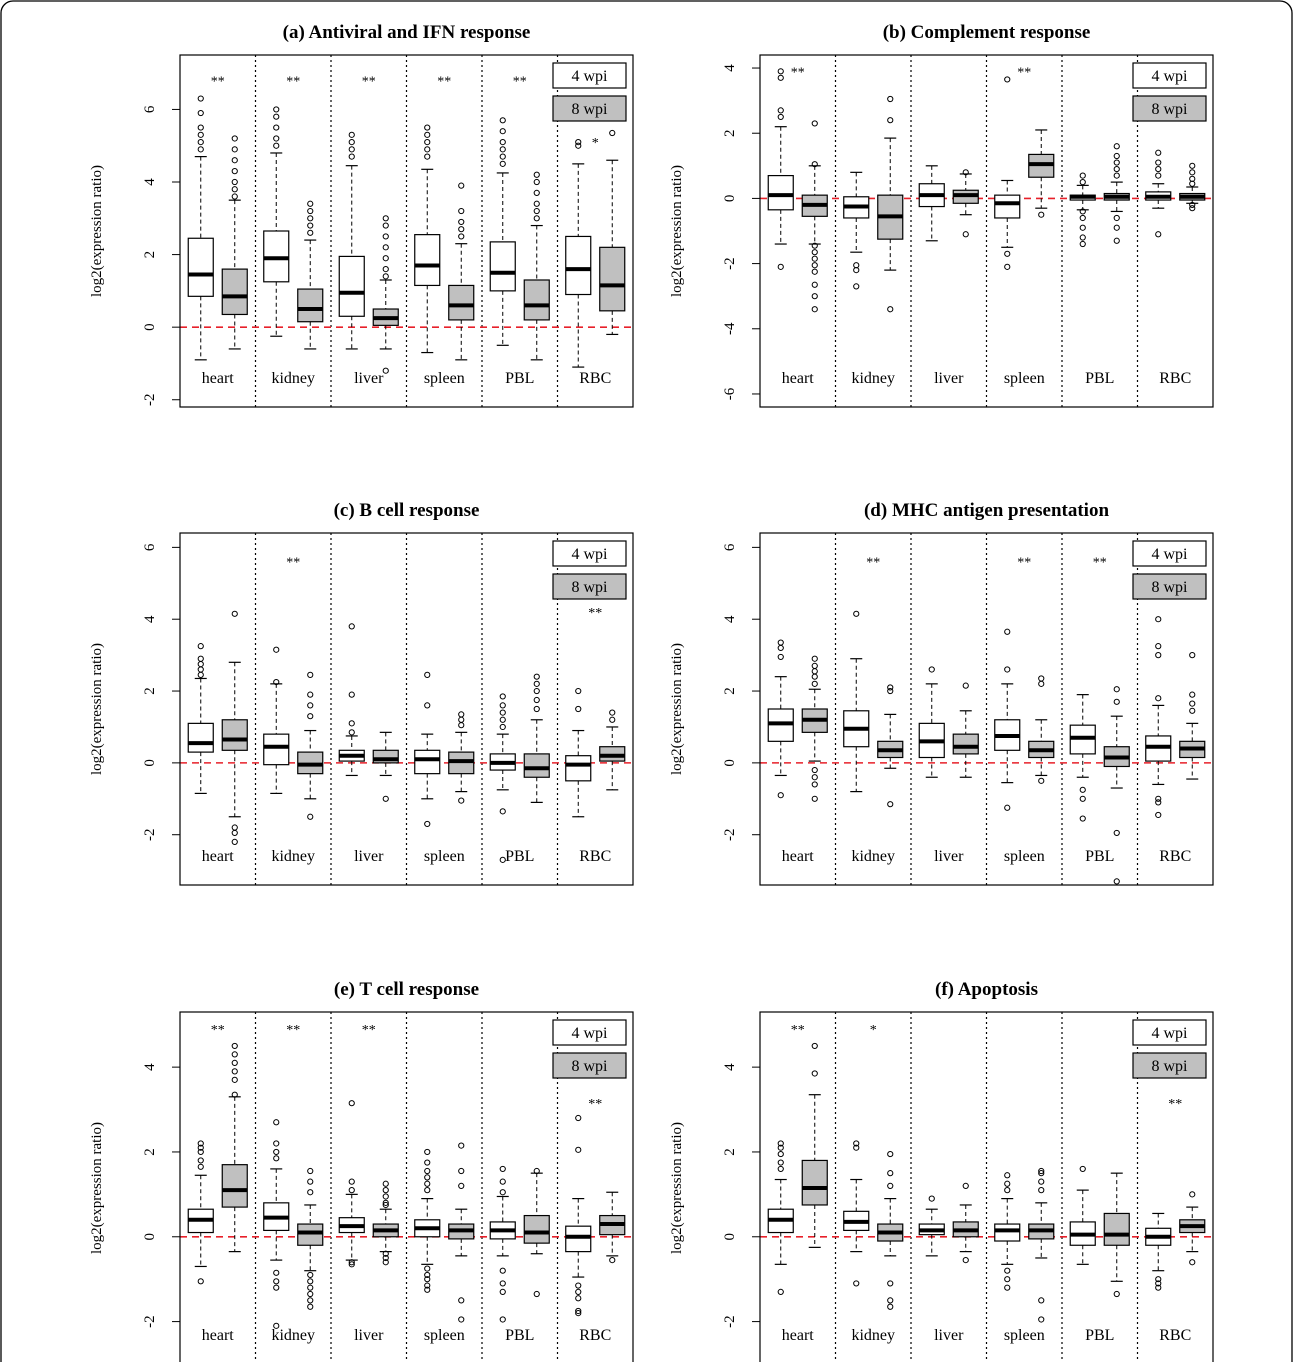 The width and height of the screenshot is (1293, 1362). What do you see at coordinates (1024, 1335) in the screenshot?
I see `tissue-label-spleen: spleen` at bounding box center [1024, 1335].